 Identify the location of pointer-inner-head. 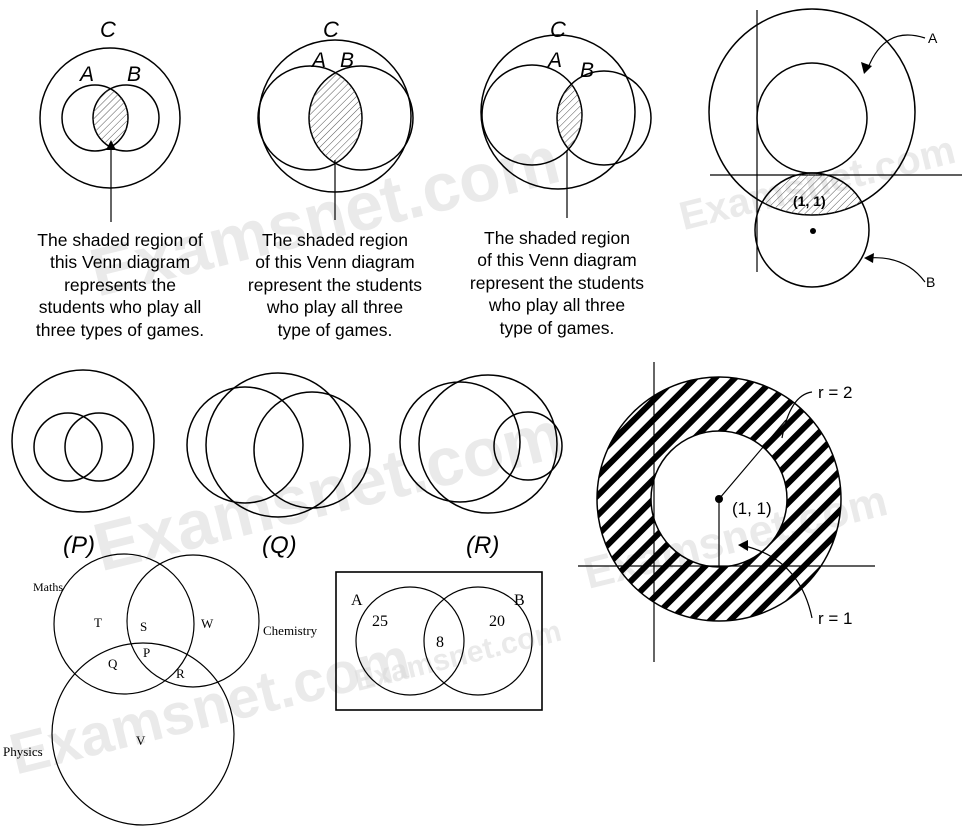
(743, 545).